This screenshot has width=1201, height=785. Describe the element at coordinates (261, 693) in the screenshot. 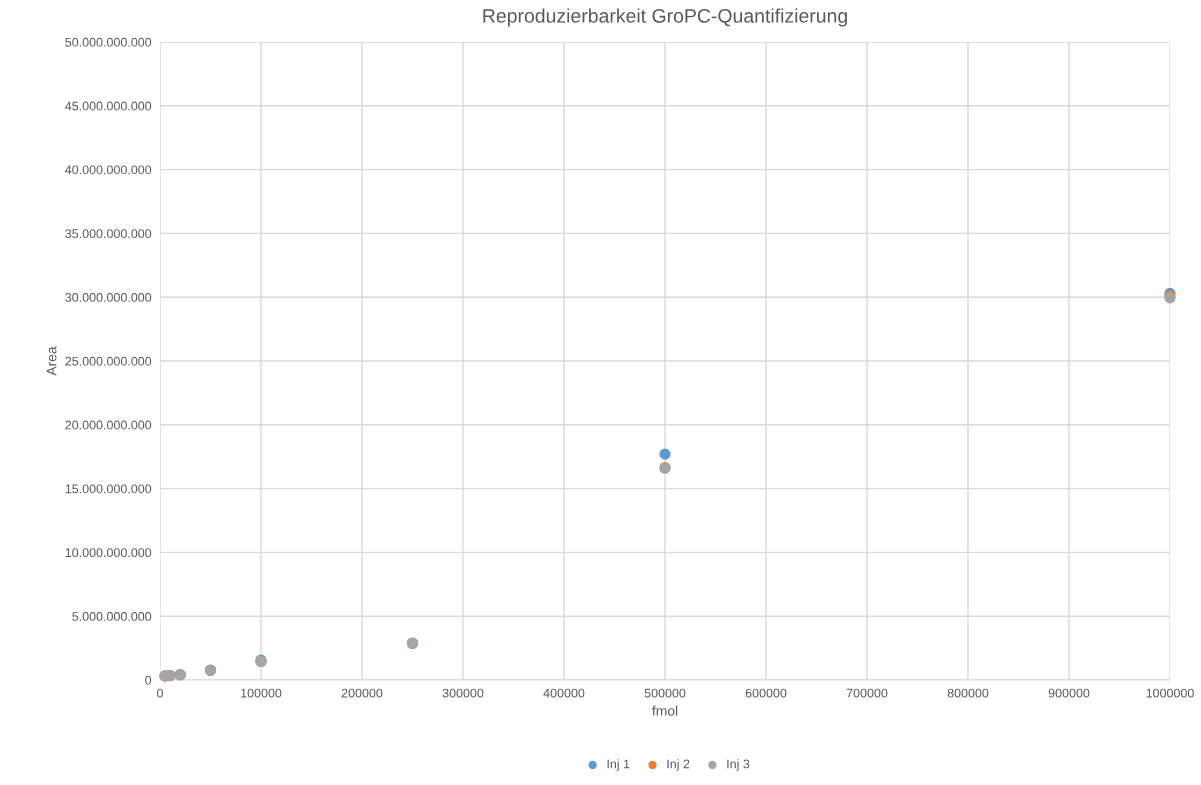

I see `x-tick-label: 100000` at that location.